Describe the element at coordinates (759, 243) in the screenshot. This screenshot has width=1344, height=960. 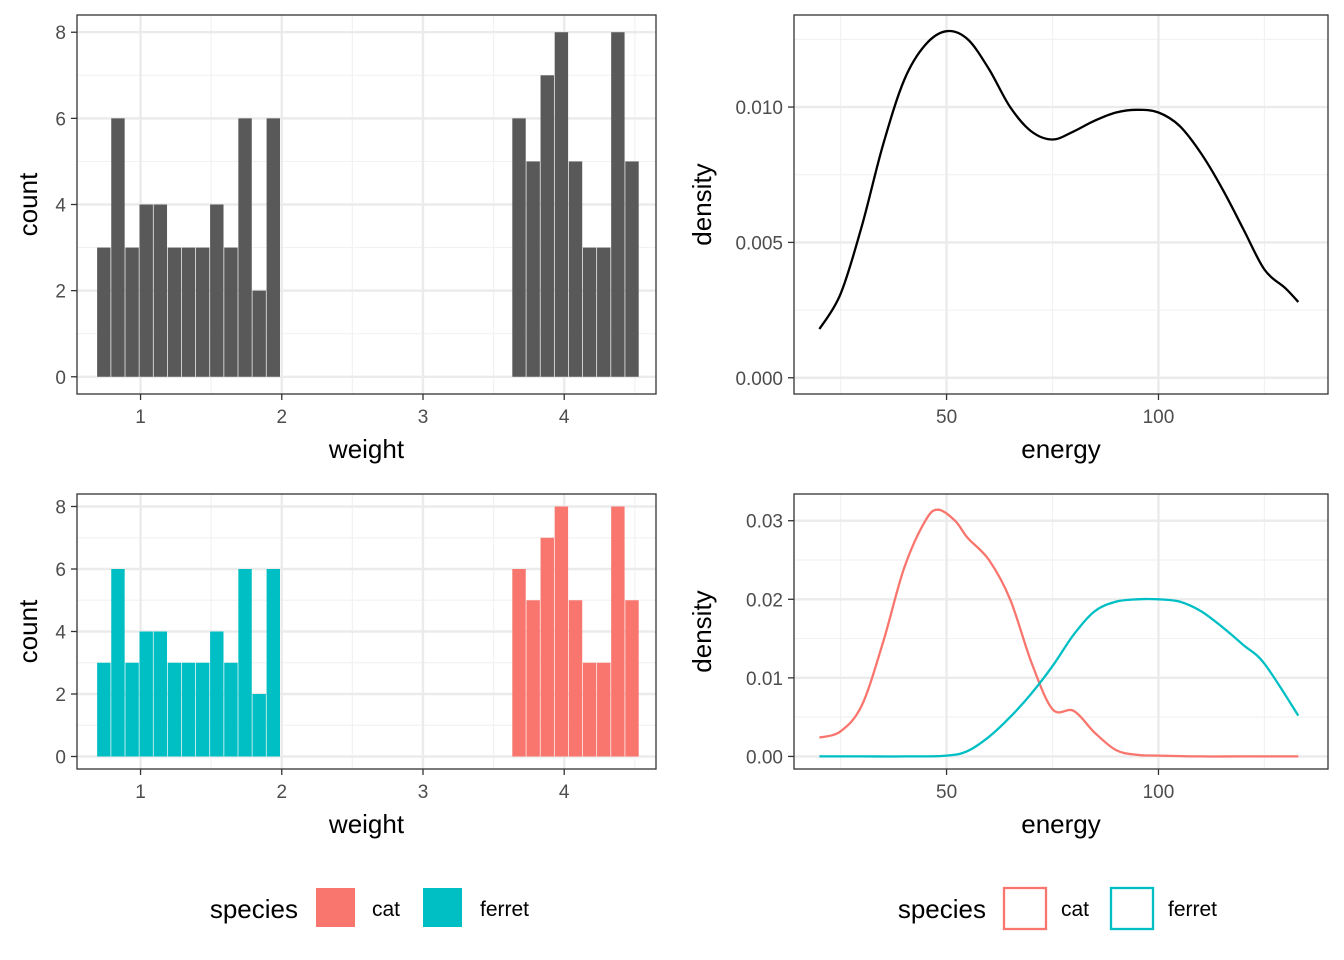
I see `y-tick-label: 0.005` at that location.